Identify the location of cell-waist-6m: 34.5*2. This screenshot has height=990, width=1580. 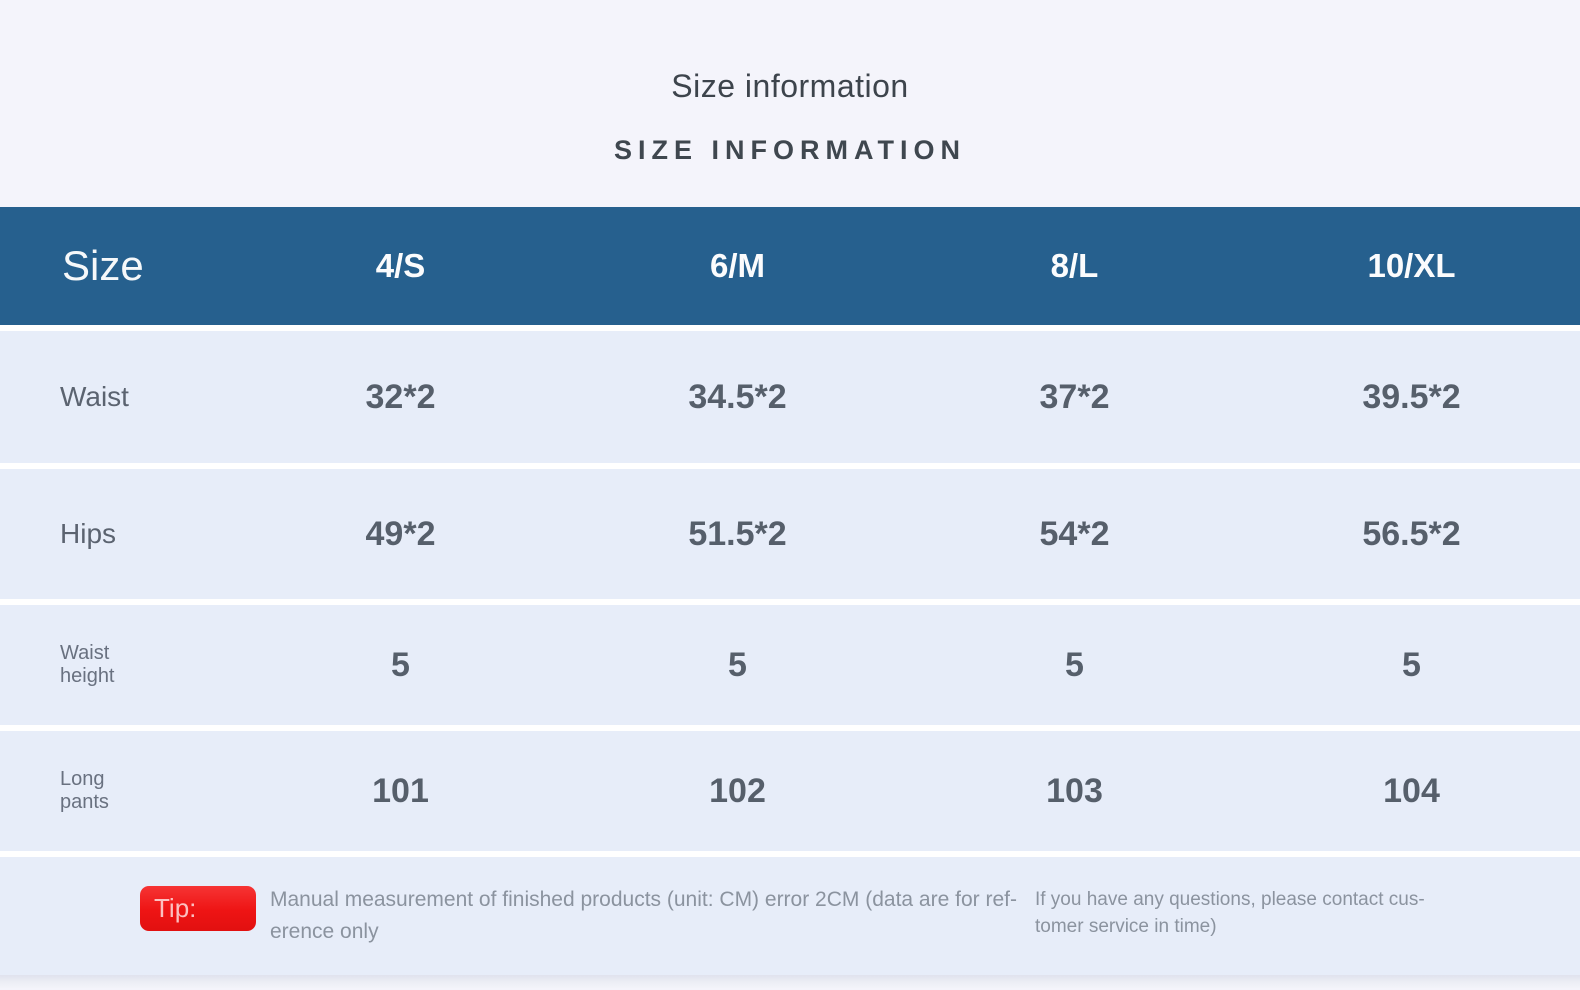
(737, 396).